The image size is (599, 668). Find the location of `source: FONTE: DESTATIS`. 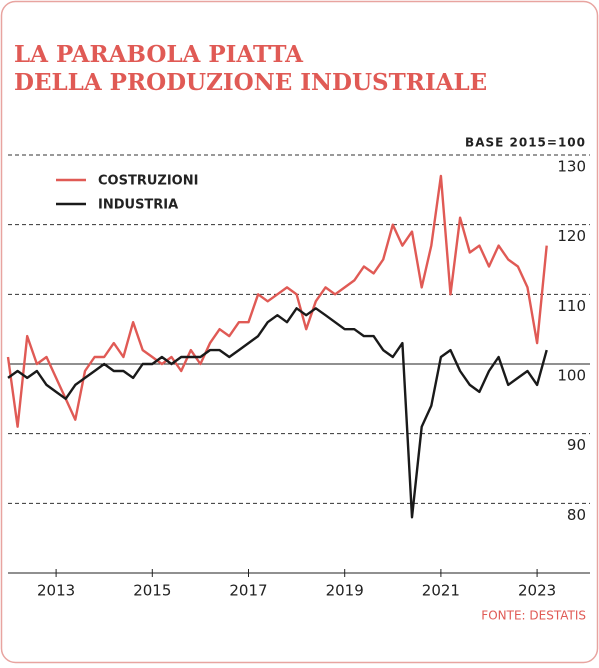

source: FONTE: DESTATIS is located at coordinates (533, 616).